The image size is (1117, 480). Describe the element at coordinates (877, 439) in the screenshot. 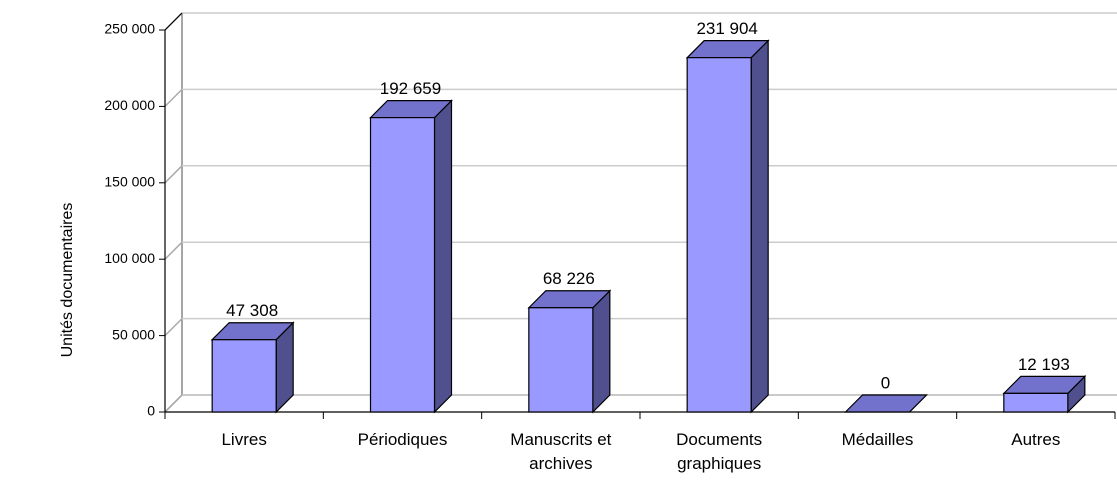

I see `x-tick-label: Médailles` at that location.